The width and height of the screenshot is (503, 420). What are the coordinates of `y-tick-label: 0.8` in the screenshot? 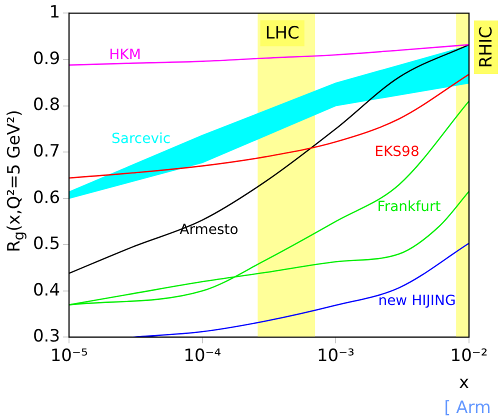 It's located at (46, 105).